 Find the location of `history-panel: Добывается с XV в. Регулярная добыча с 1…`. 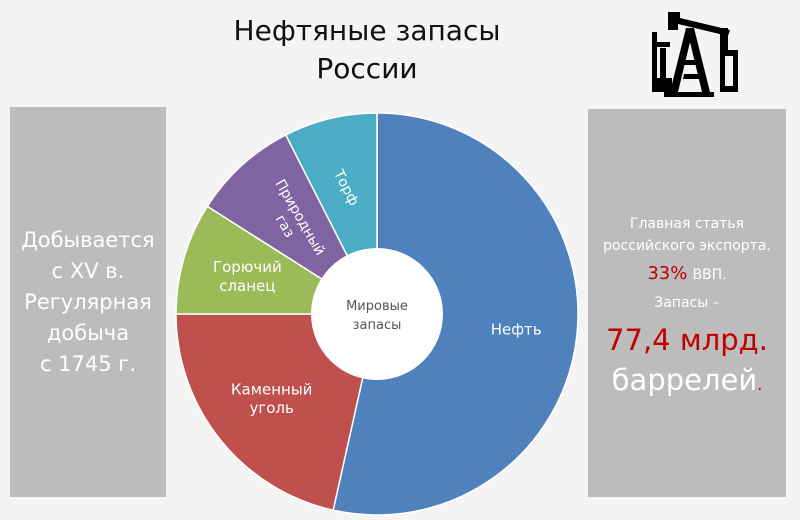

history-panel: Добывается с XV в. Регулярная добыча с 1… is located at coordinates (88, 302).